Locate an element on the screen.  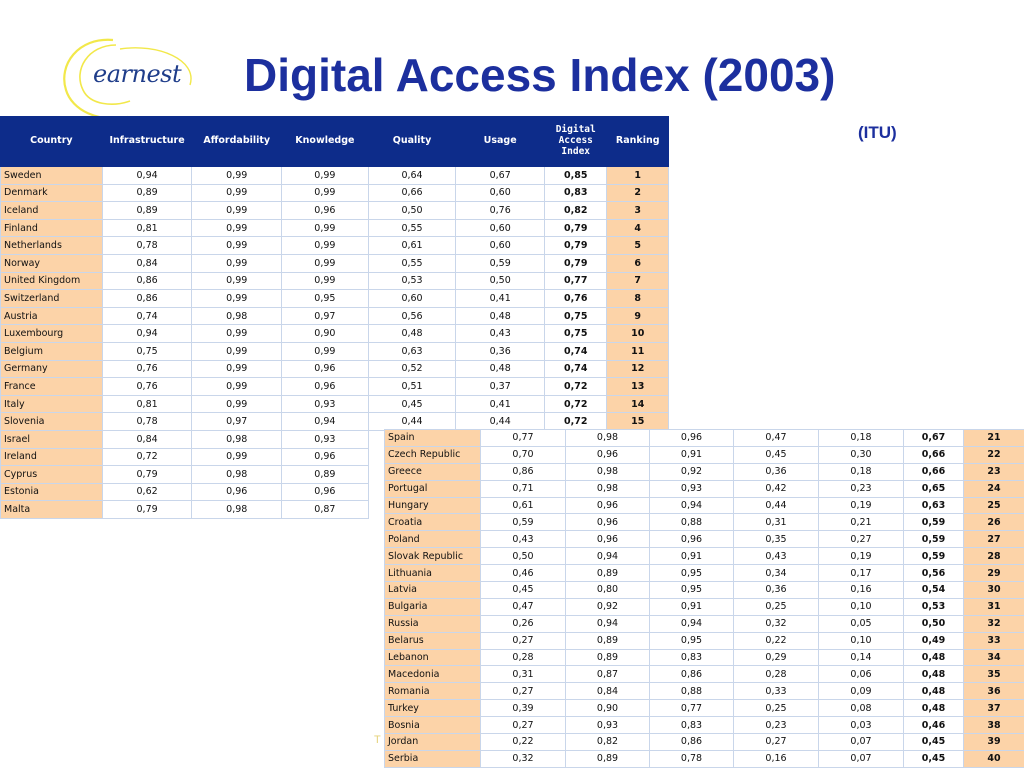
cell-rank: 40 is located at coordinates (993, 758).